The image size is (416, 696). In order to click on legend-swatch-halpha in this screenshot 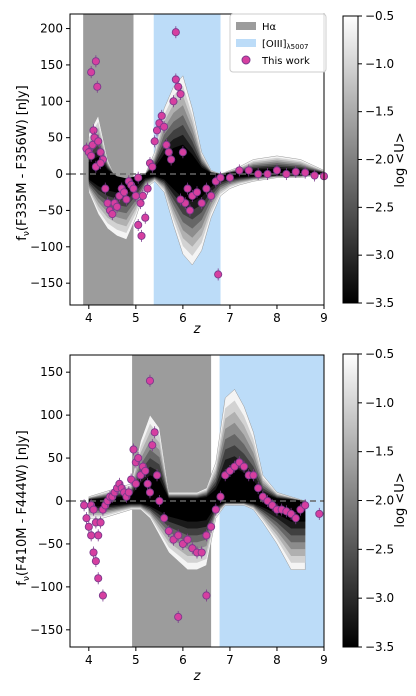, I will do `click(246, 26)`.